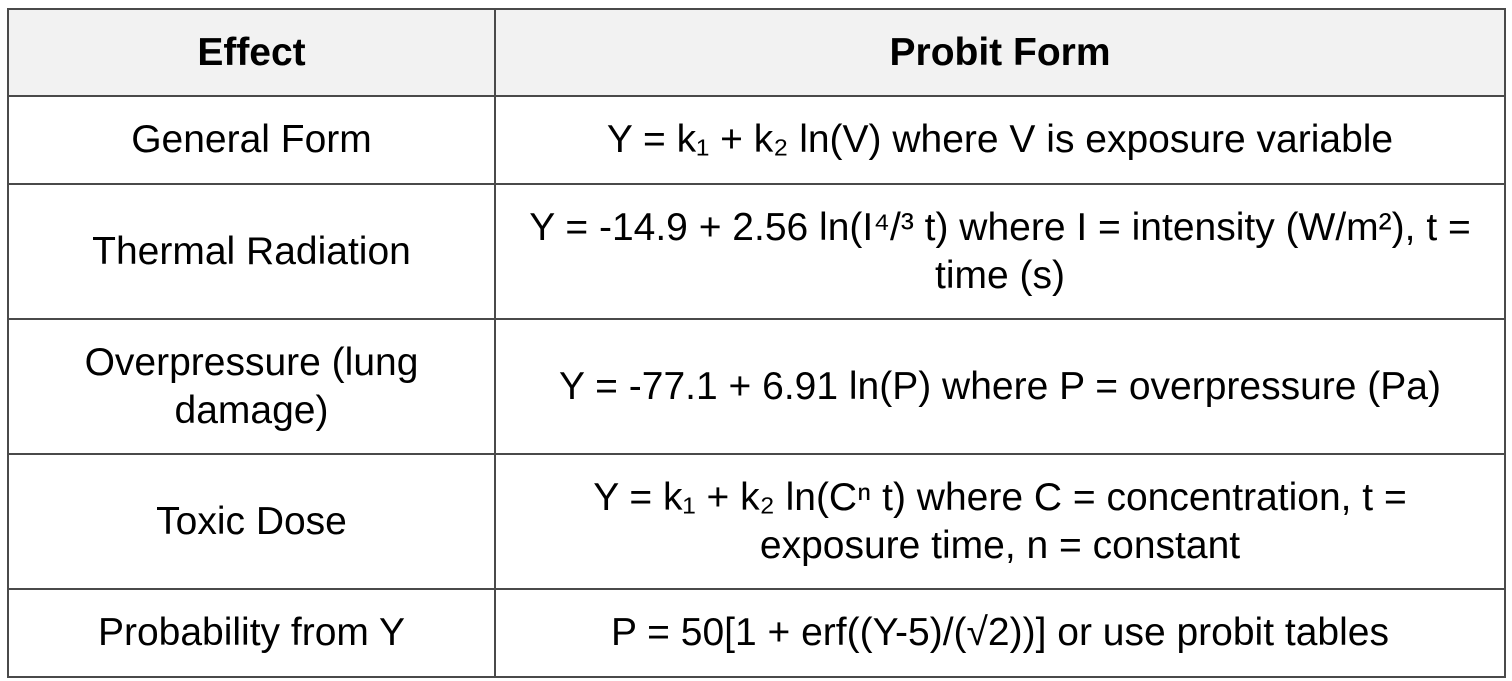  What do you see at coordinates (251, 140) in the screenshot?
I see `effect-cell: General Form` at bounding box center [251, 140].